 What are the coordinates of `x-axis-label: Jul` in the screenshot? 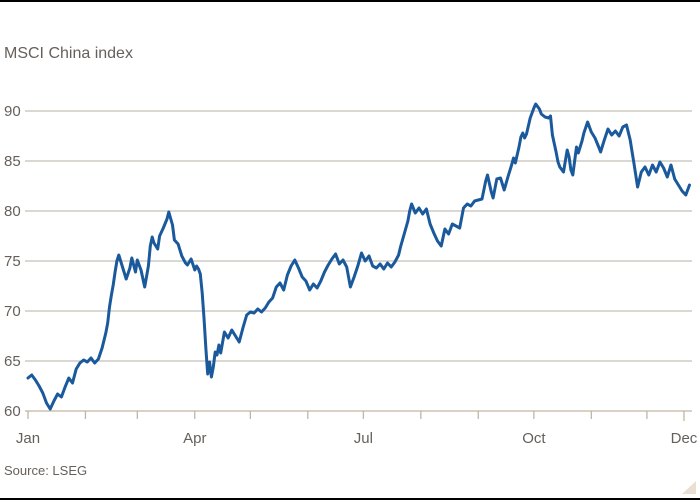 It's located at (363, 438).